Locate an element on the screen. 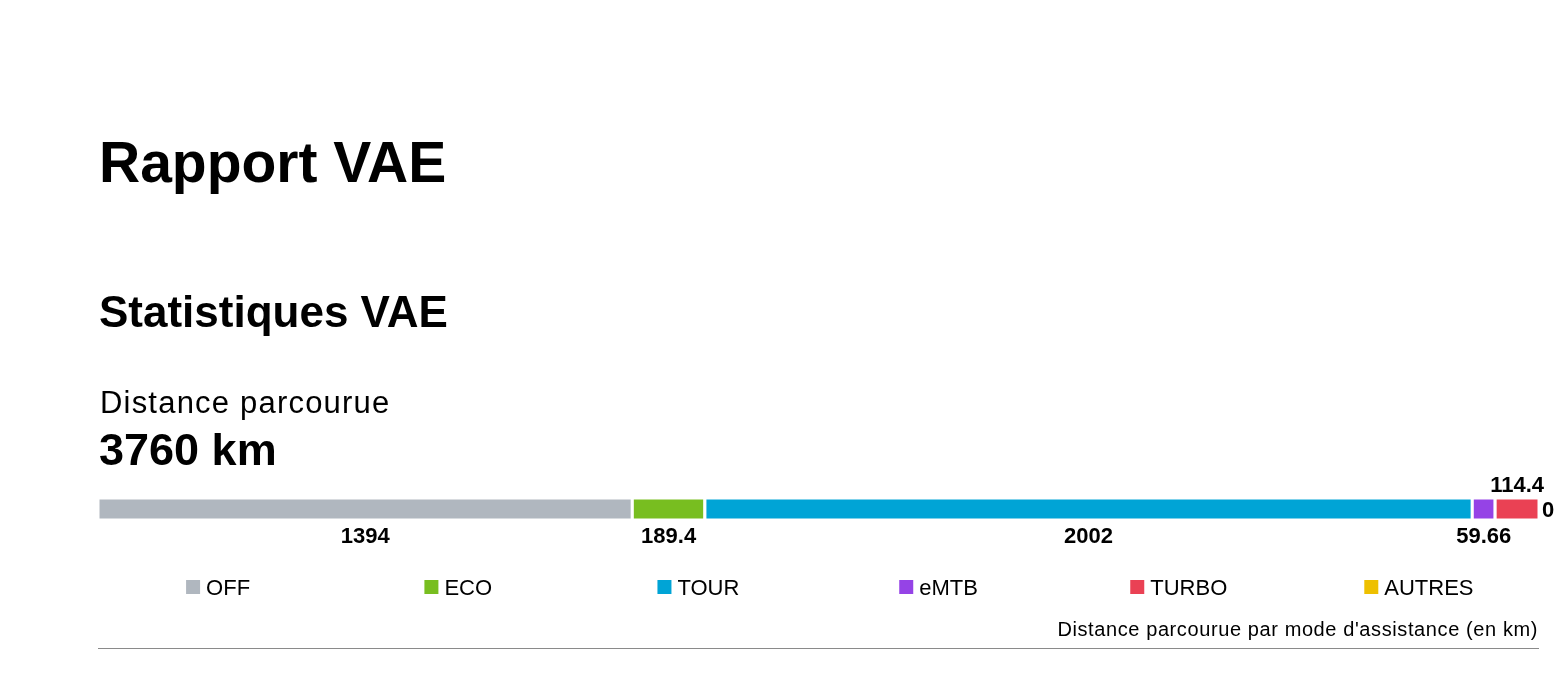  data-label: 1394 is located at coordinates (365, 535).